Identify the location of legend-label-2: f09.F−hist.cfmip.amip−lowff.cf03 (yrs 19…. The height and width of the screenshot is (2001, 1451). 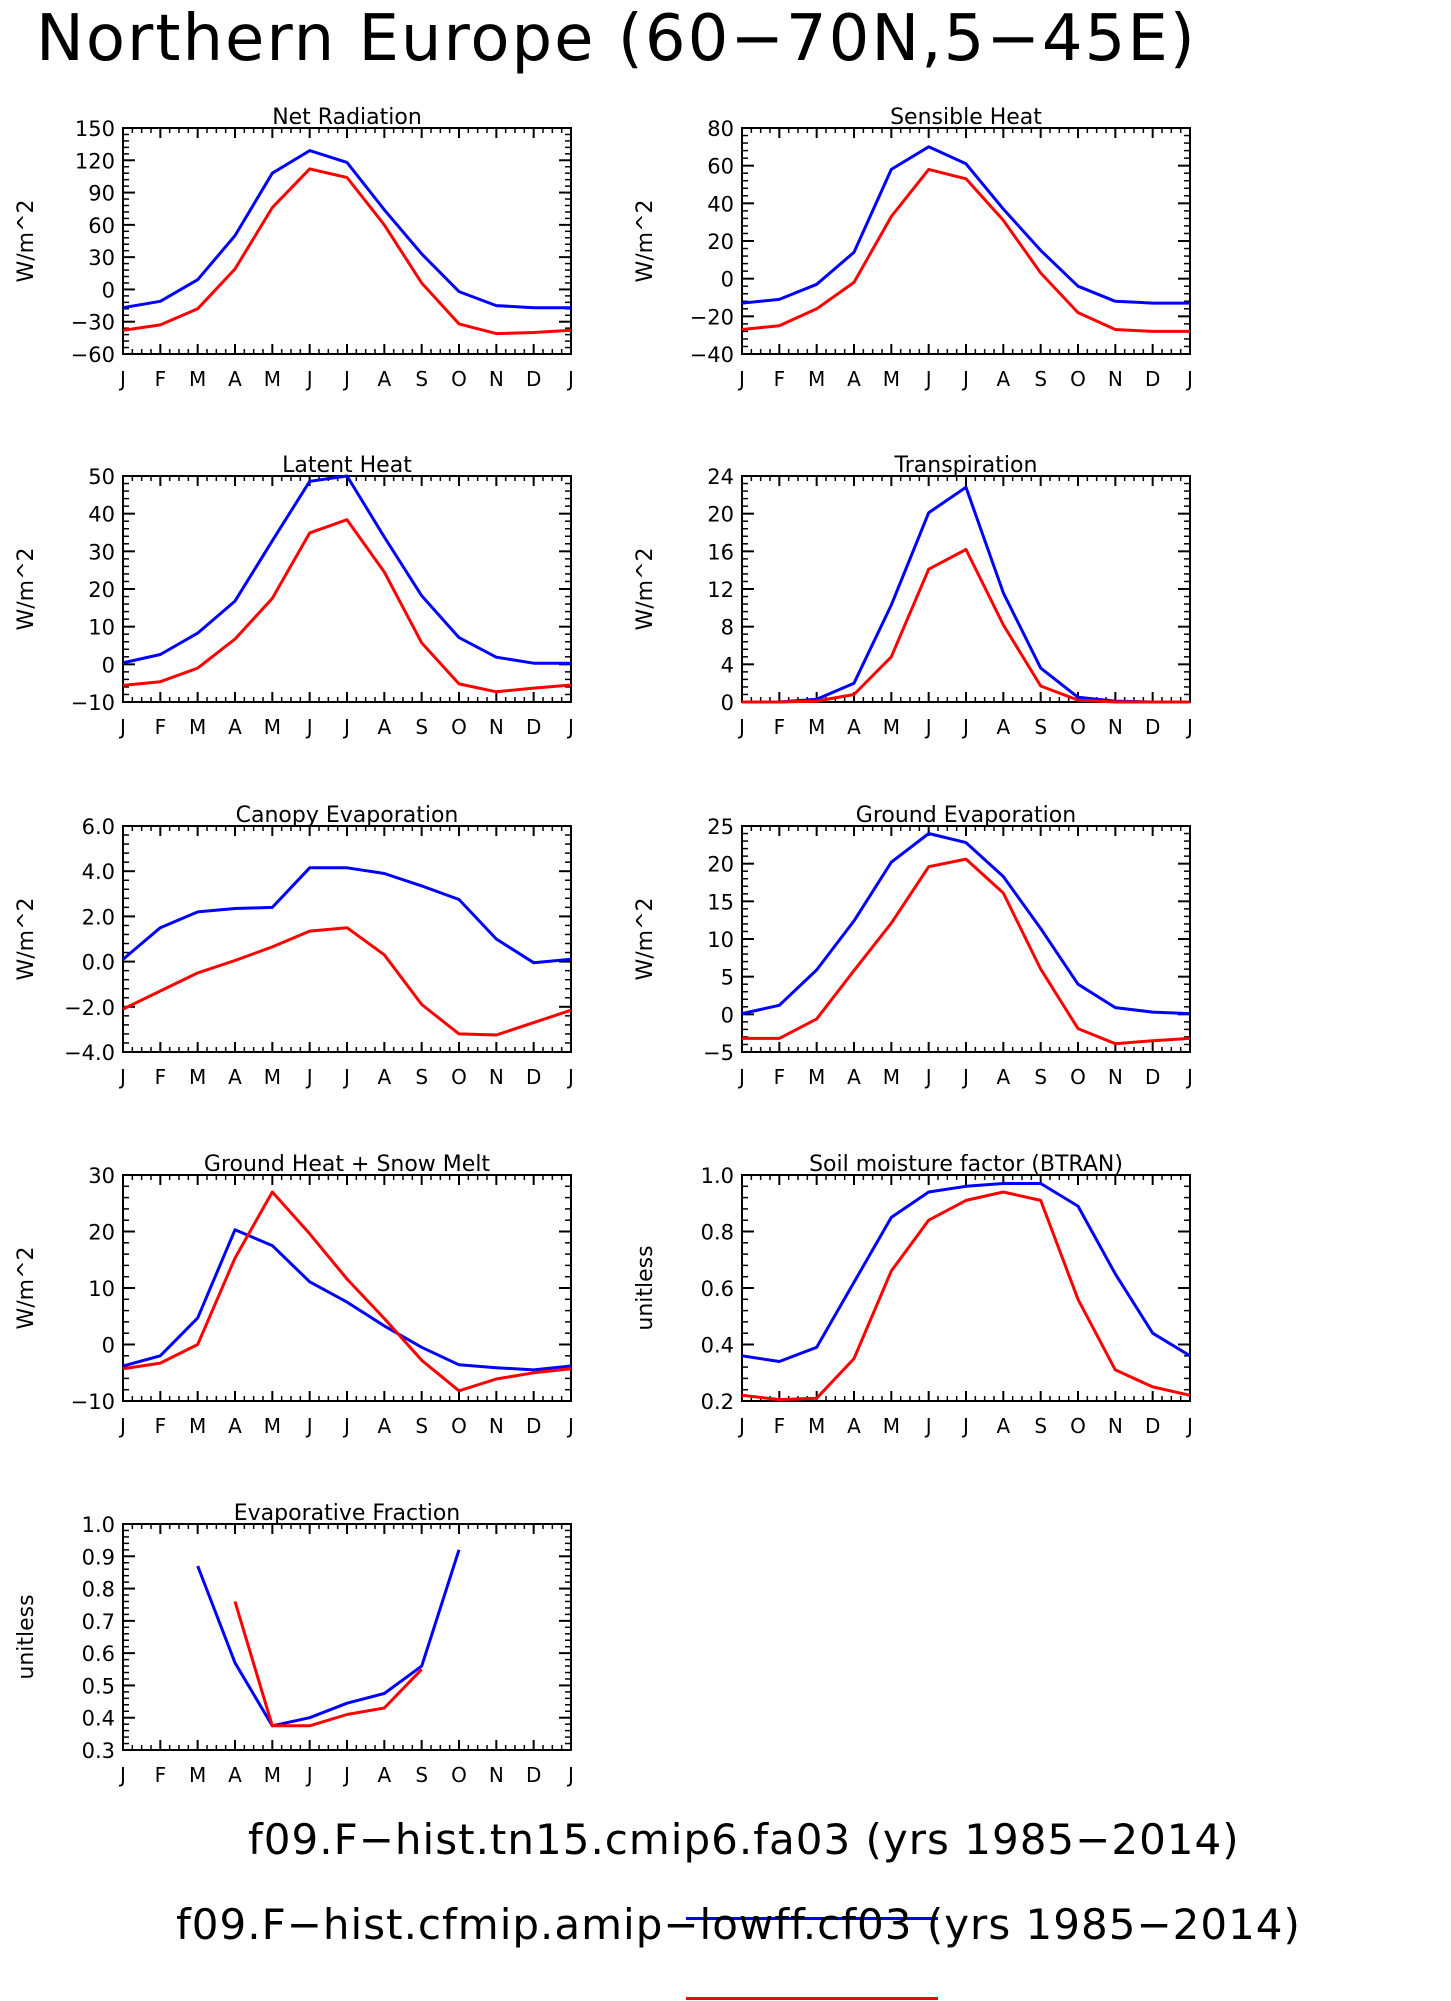
(738, 1924).